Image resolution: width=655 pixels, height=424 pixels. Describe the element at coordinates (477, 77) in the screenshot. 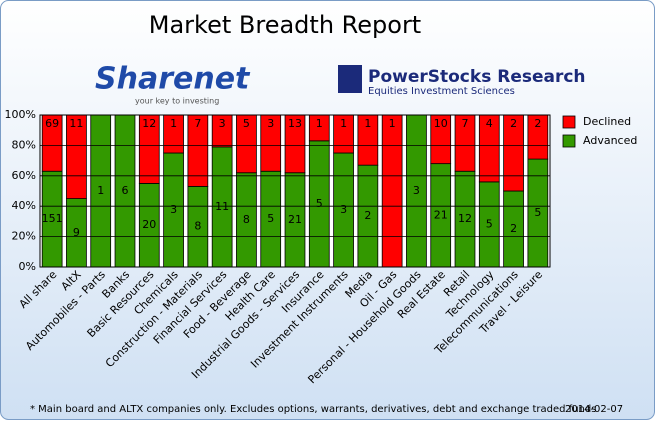

I see `powerstocks-logo: PowerStocks Research` at that location.